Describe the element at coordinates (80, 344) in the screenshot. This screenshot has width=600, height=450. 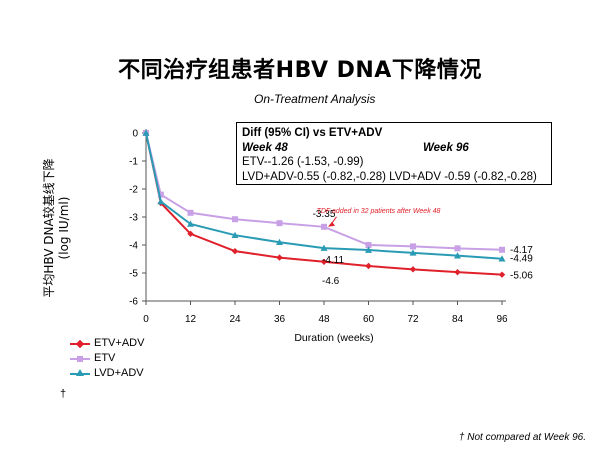
I see `legend-marker-etv-adv` at that location.